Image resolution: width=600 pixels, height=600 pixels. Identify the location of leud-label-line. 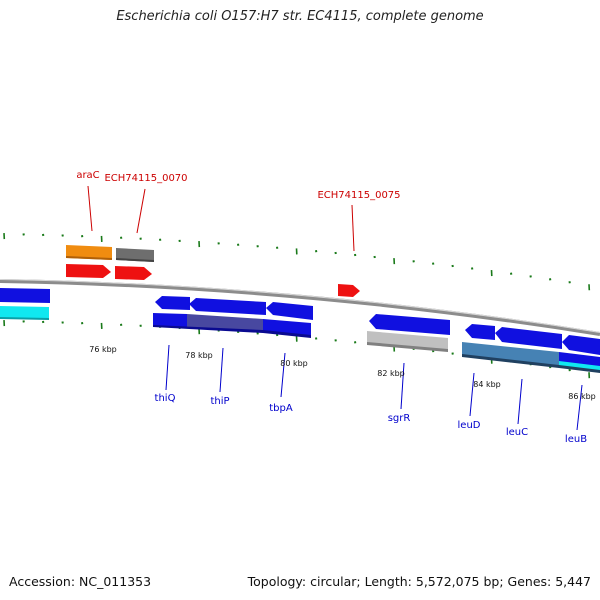
(472, 394).